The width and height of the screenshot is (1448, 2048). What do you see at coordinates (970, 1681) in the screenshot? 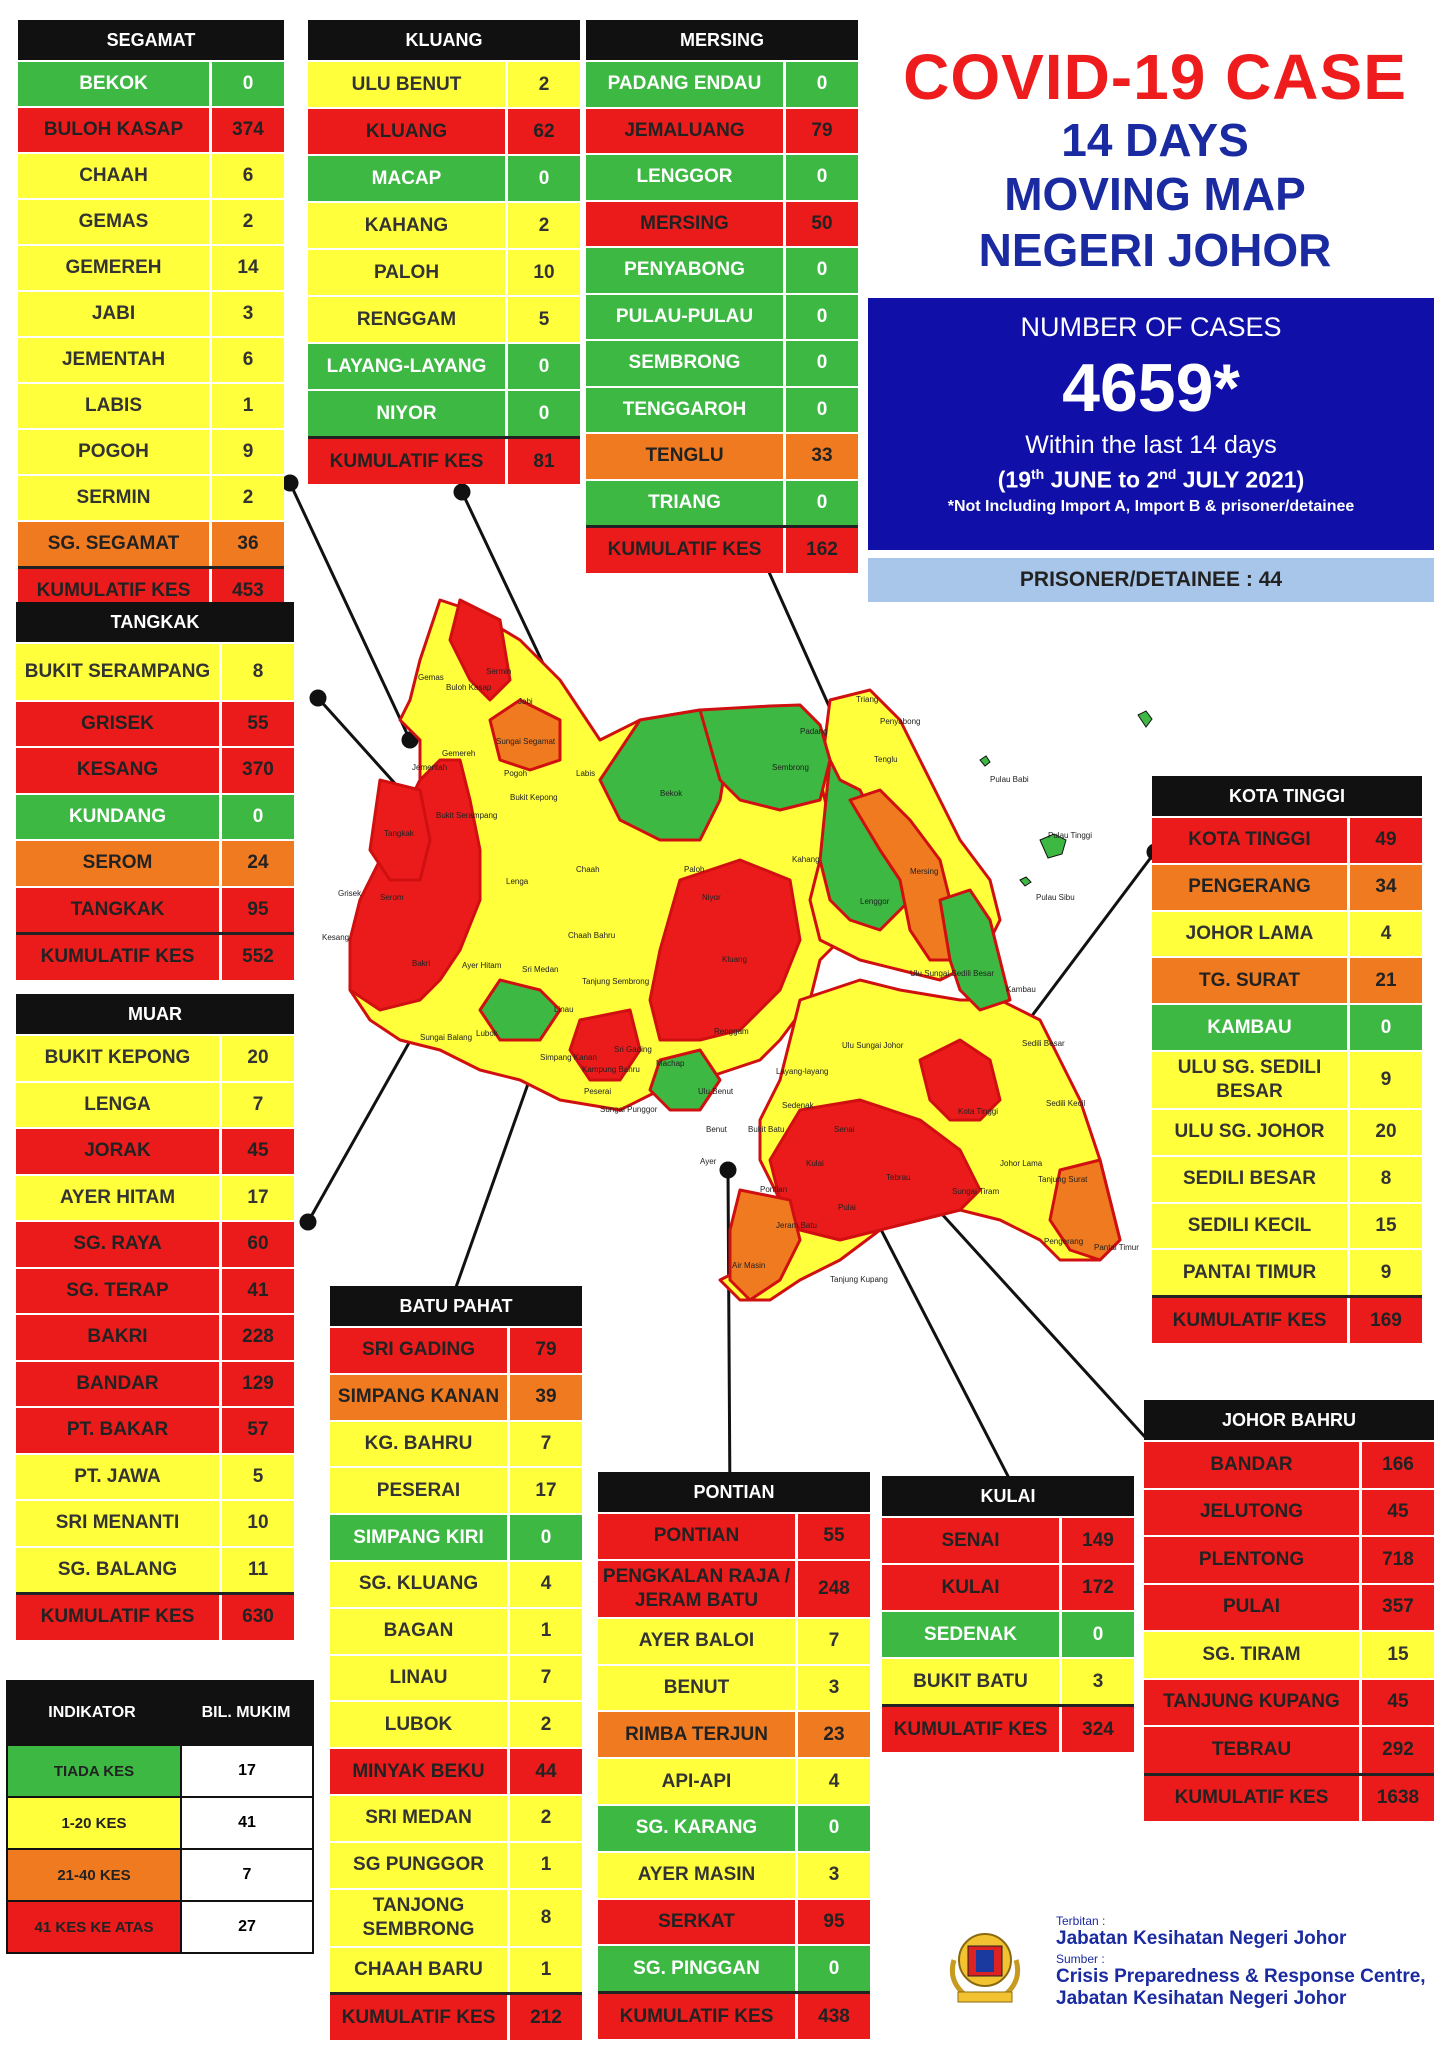
I see `mukim-name: BUKIT BATU` at bounding box center [970, 1681].